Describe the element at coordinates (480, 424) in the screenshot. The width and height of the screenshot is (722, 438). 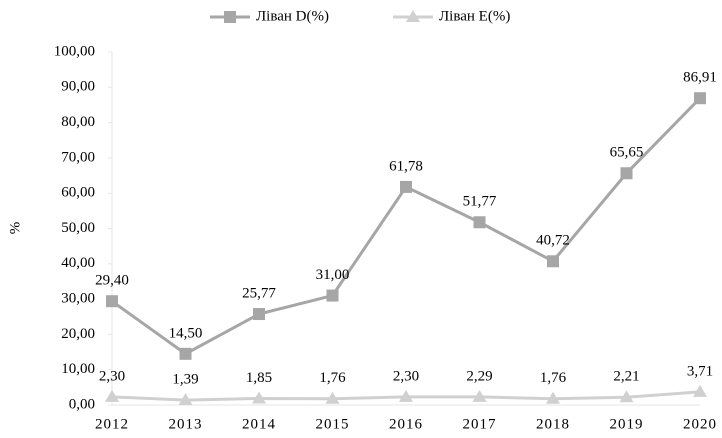
I see `x-tick-label: 2017` at that location.